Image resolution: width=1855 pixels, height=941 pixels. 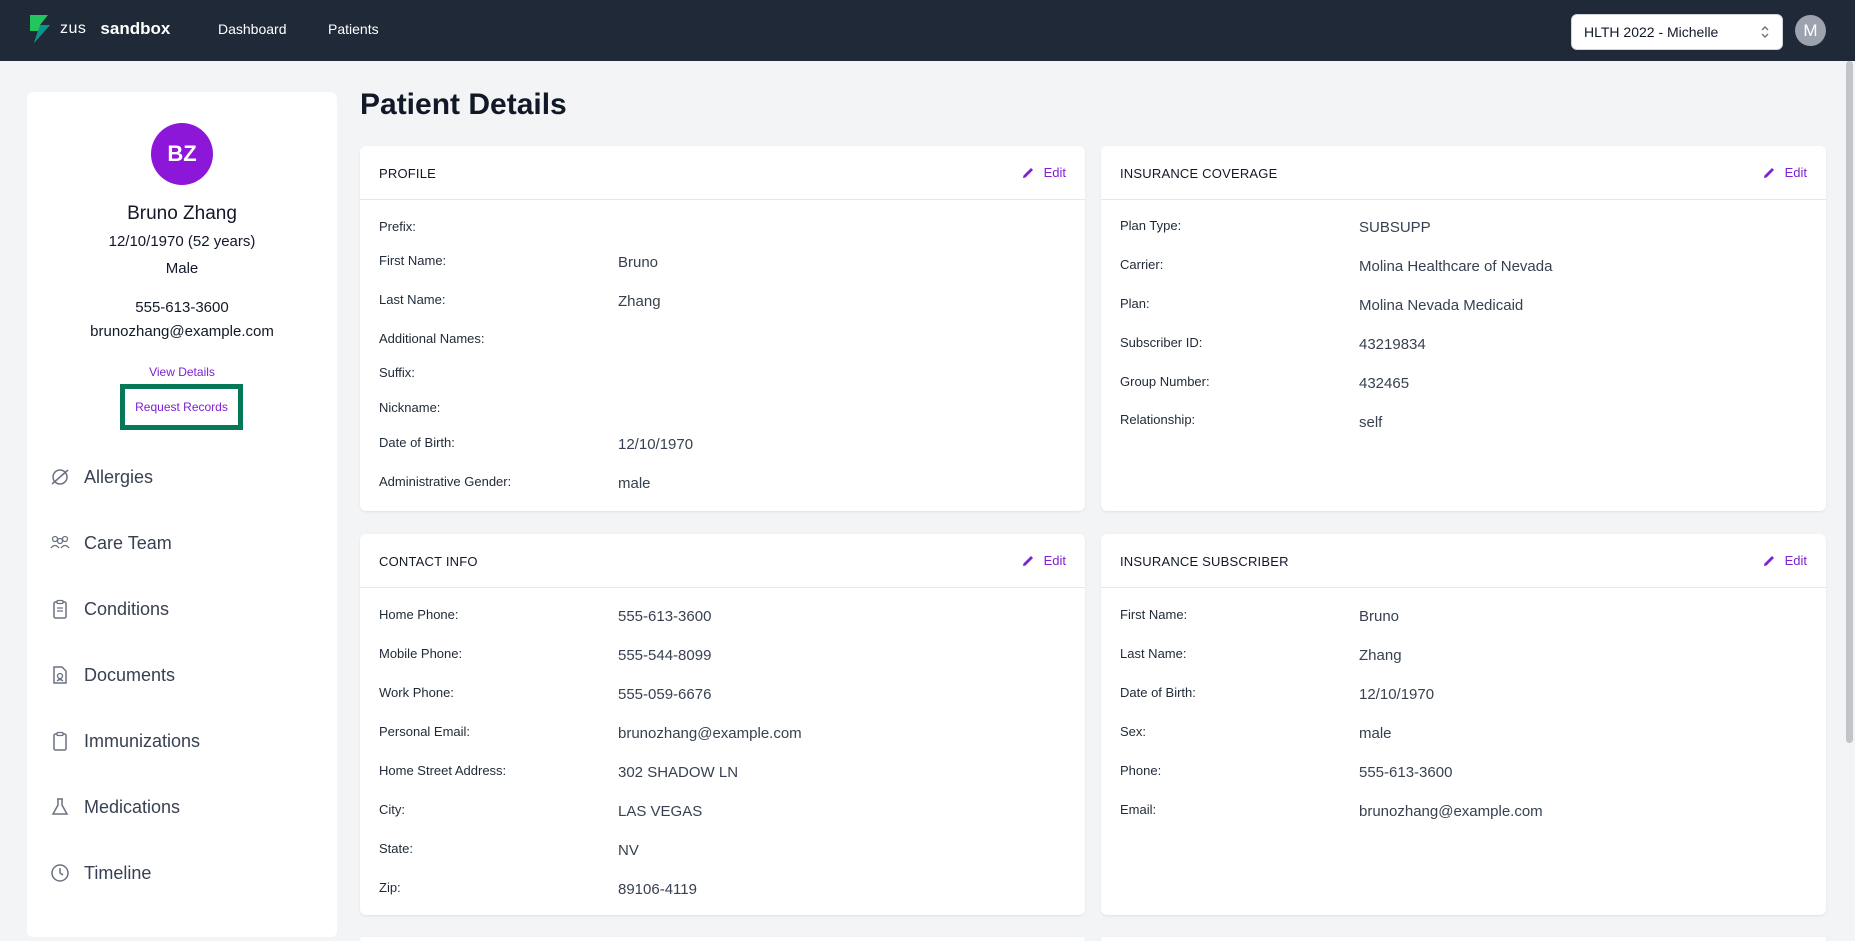 I want to click on logo-zus-text: zus, so click(x=73, y=28).